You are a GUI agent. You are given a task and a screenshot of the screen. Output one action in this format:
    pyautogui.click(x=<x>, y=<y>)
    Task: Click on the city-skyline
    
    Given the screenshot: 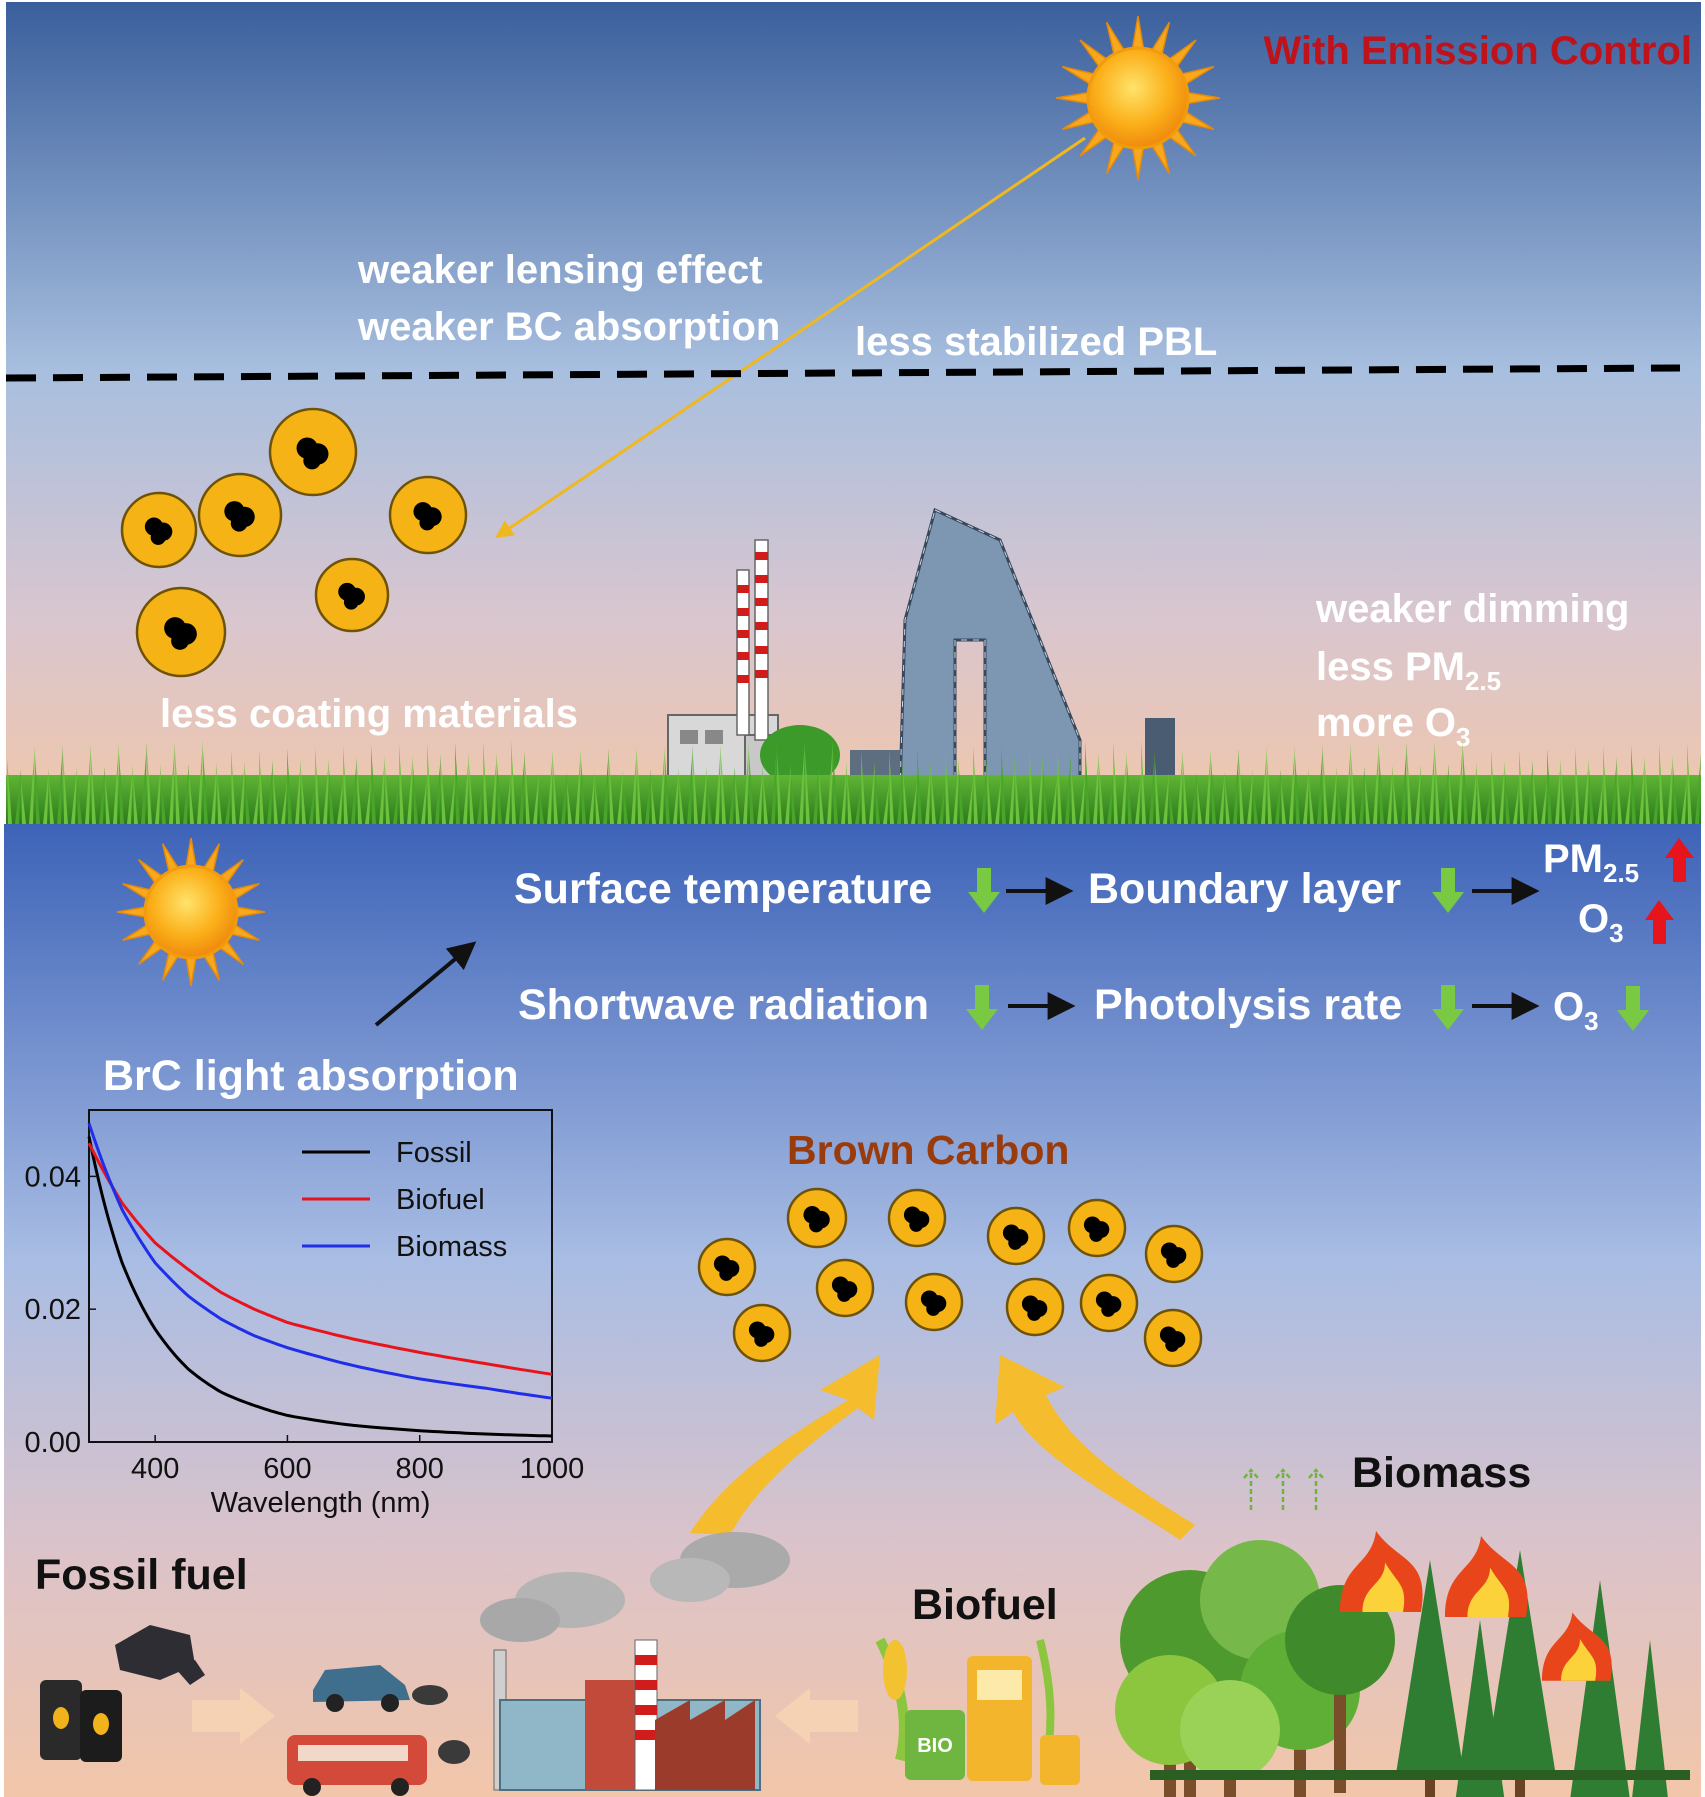 What is the action you would take?
    pyautogui.click(x=921, y=649)
    